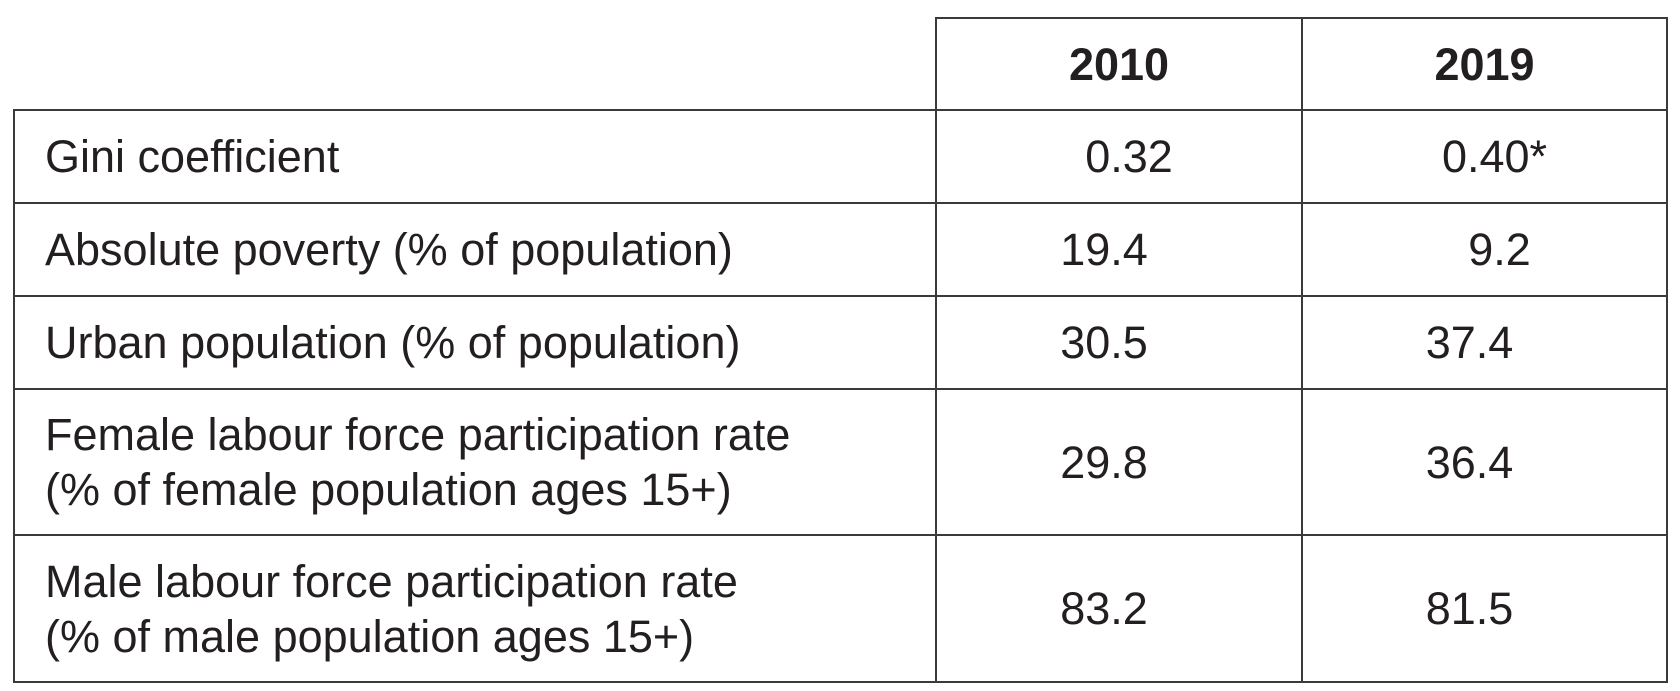 Image resolution: width=1680 pixels, height=691 pixels. What do you see at coordinates (1104, 462) in the screenshot?
I see `cell-female-labour-2010: 29.8` at bounding box center [1104, 462].